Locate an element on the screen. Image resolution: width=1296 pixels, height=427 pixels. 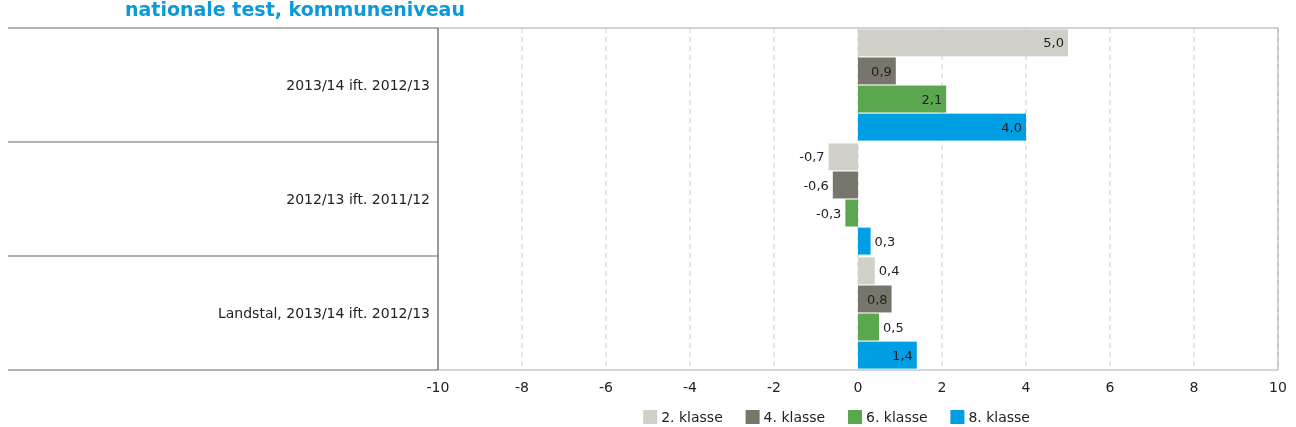
legend-label: 4. klasse is located at coordinates (794, 416).